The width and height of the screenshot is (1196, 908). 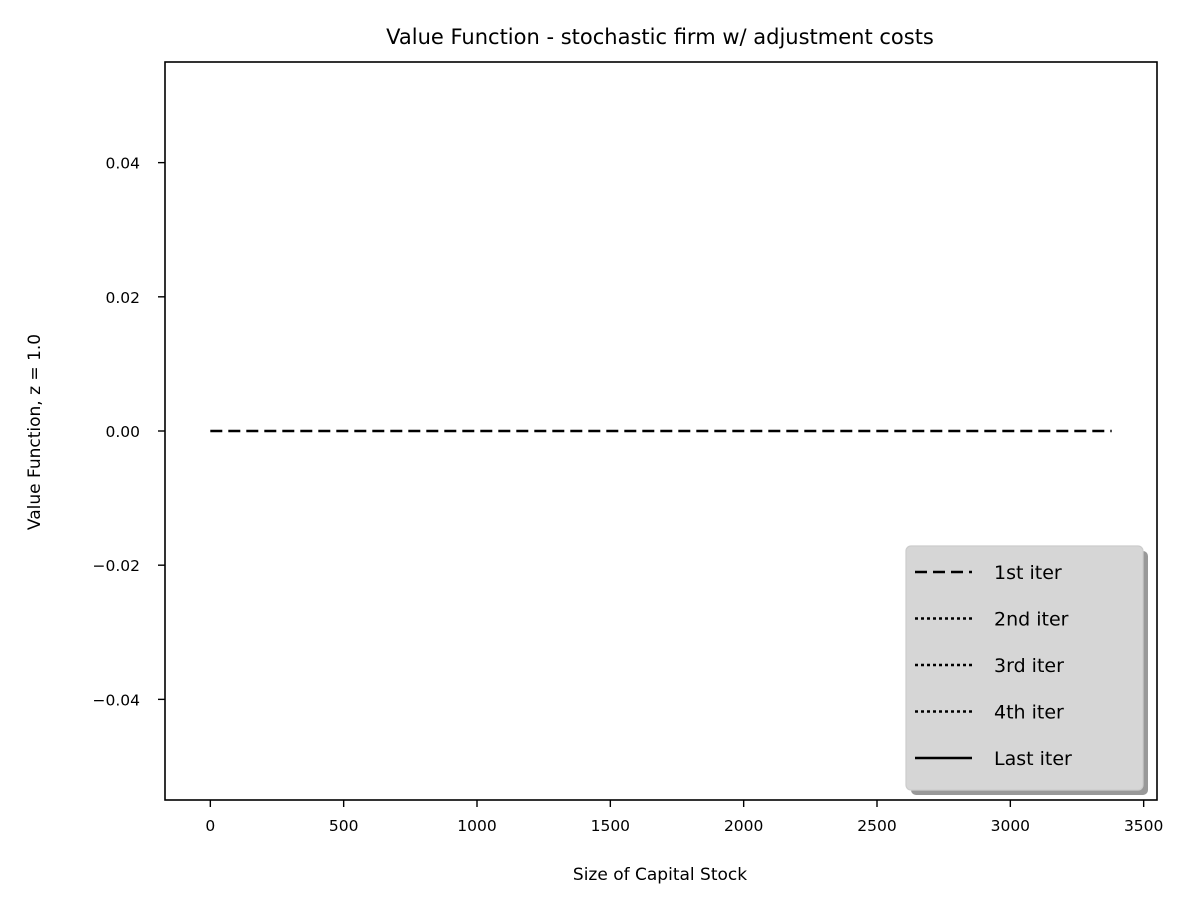 What do you see at coordinates (1010, 826) in the screenshot?
I see `x-tick-label: 3000` at bounding box center [1010, 826].